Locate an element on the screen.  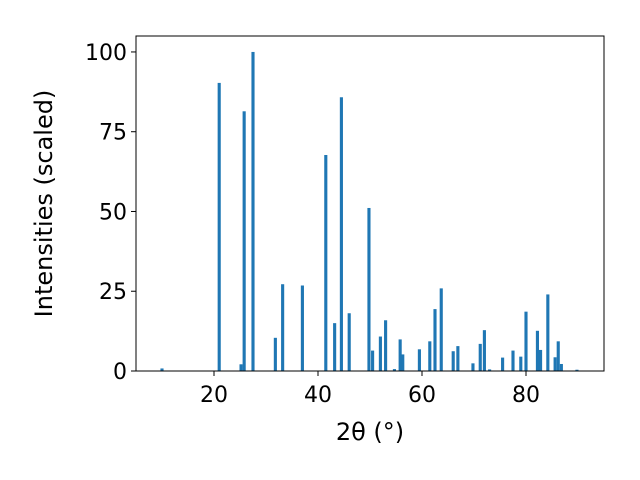
y-tick-label: 50 is located at coordinates (113, 212).